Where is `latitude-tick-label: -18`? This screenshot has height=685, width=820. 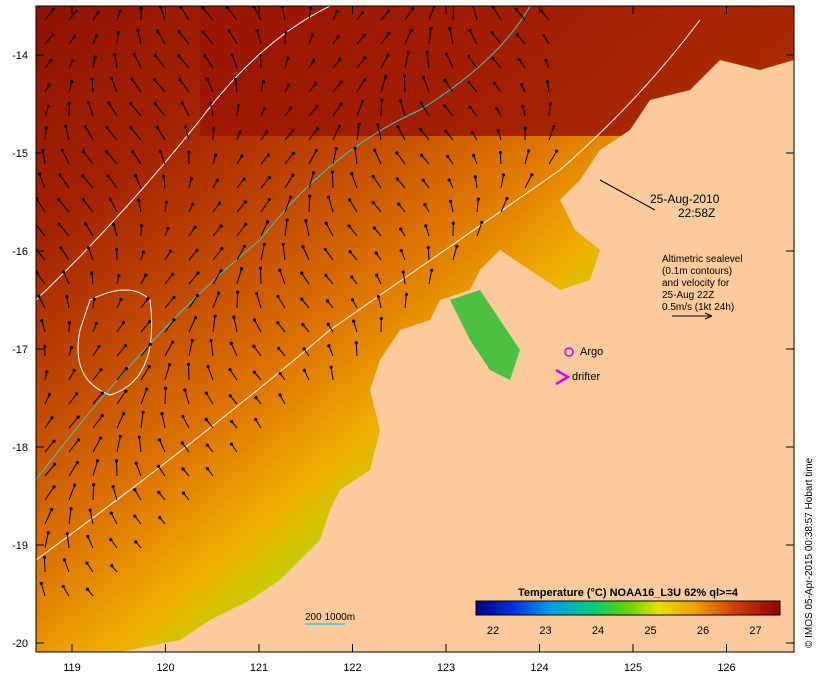
latitude-tick-label: -18 is located at coordinates (20, 448).